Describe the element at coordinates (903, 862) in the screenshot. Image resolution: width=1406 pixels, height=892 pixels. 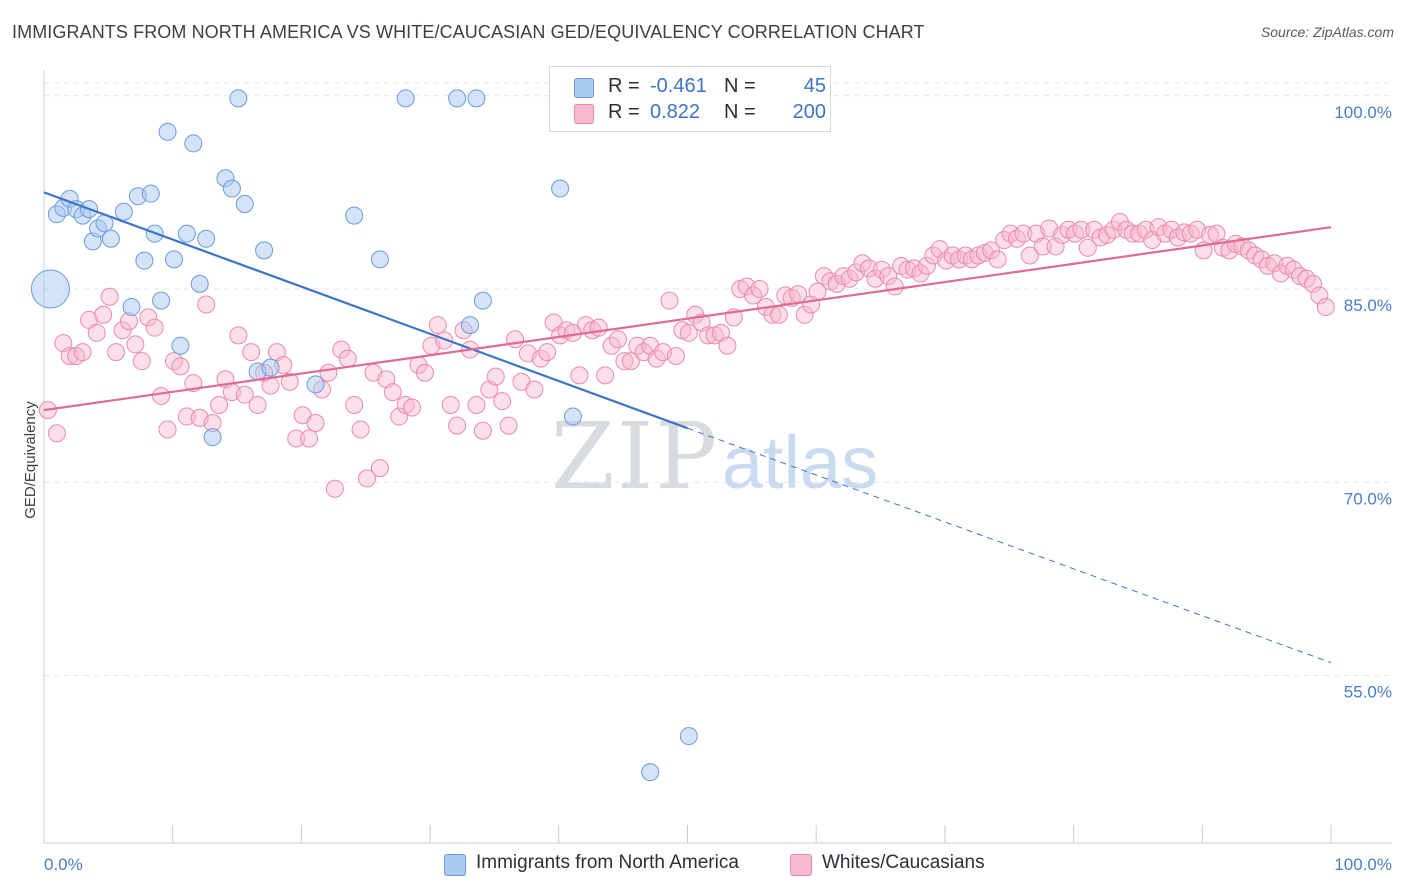
I see `bottom-legend-label: Whites/Caucasians` at that location.